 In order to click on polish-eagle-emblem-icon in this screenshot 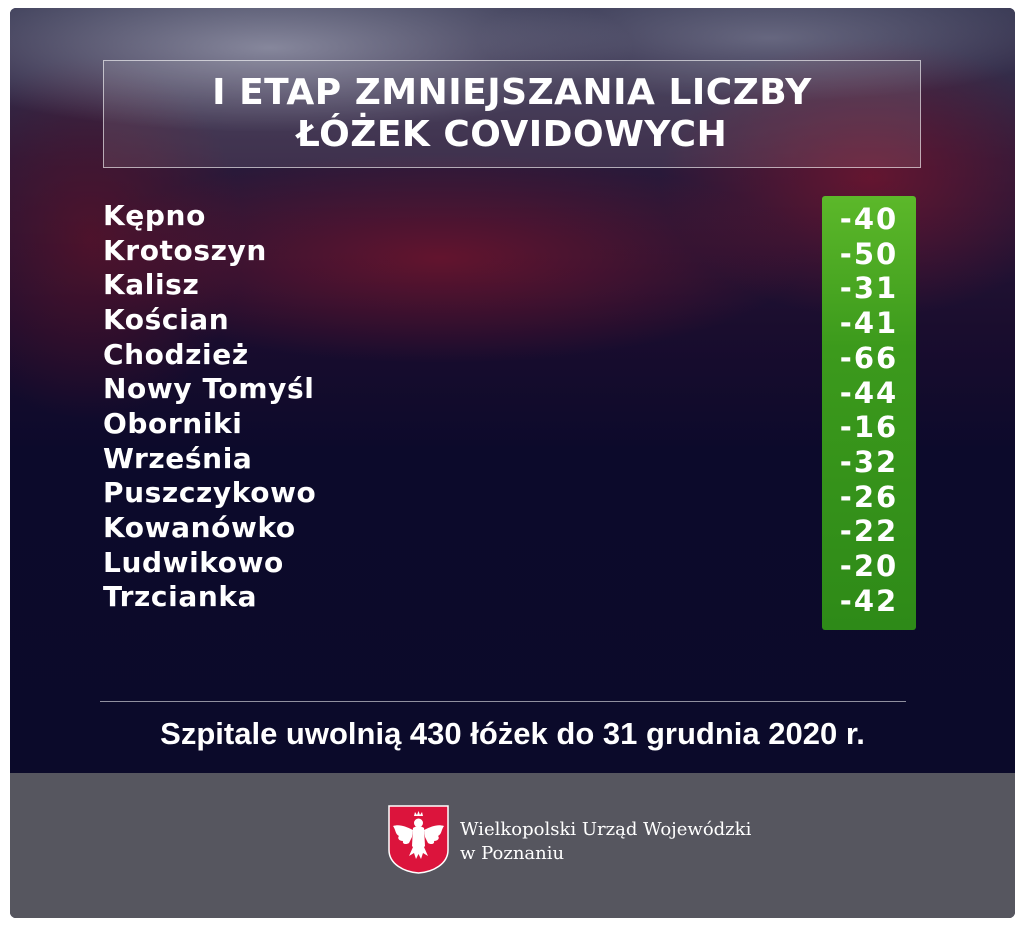, I will do `click(418, 839)`.